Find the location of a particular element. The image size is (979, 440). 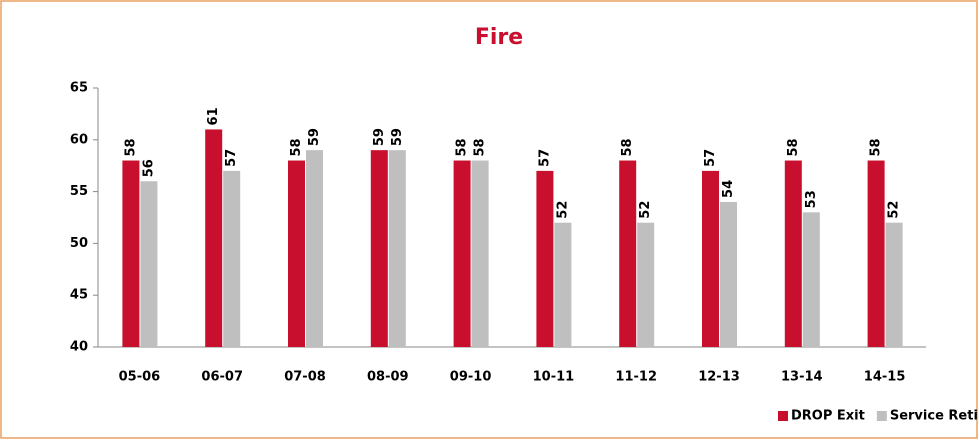

chart-title: Fire is located at coordinates (499, 37).